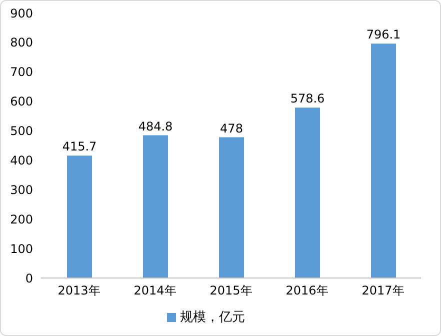 Image resolution: width=441 pixels, height=336 pixels. What do you see at coordinates (29, 278) in the screenshot?
I see `y-tick-label: 0` at bounding box center [29, 278].